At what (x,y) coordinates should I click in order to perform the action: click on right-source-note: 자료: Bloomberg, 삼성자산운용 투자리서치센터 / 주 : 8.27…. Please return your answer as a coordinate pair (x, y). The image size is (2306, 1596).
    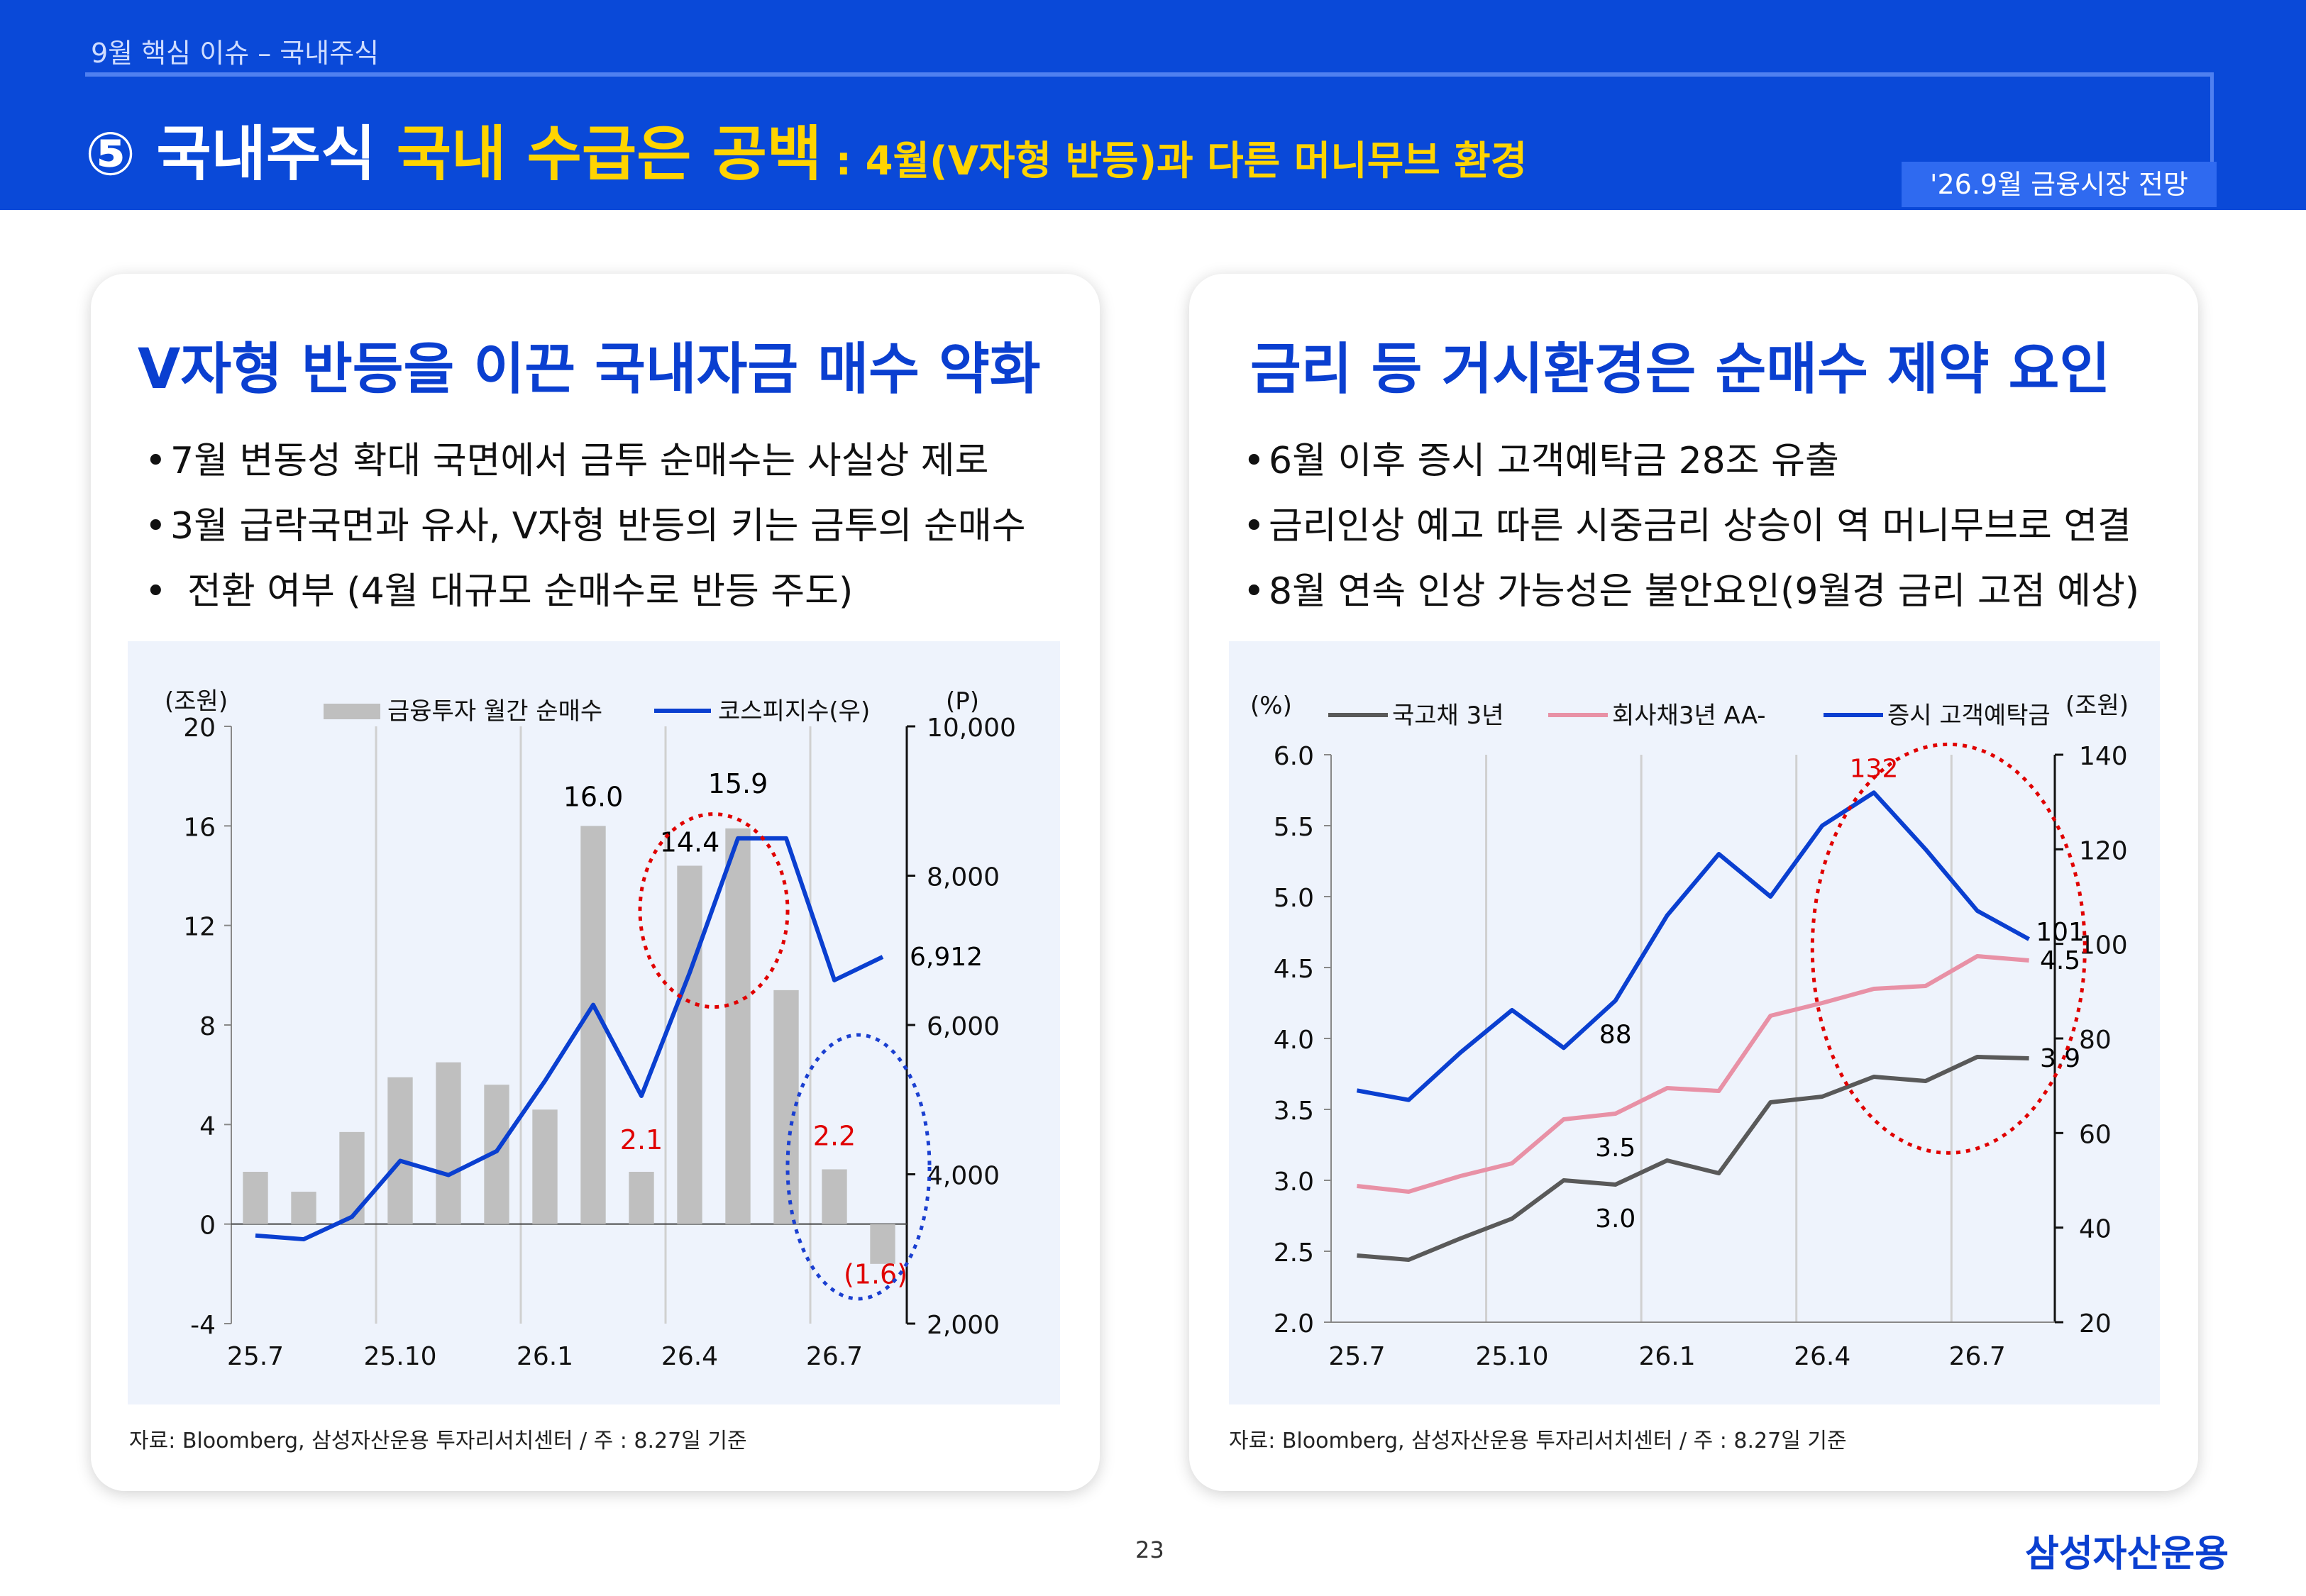
    Looking at the image, I should click on (1538, 1441).